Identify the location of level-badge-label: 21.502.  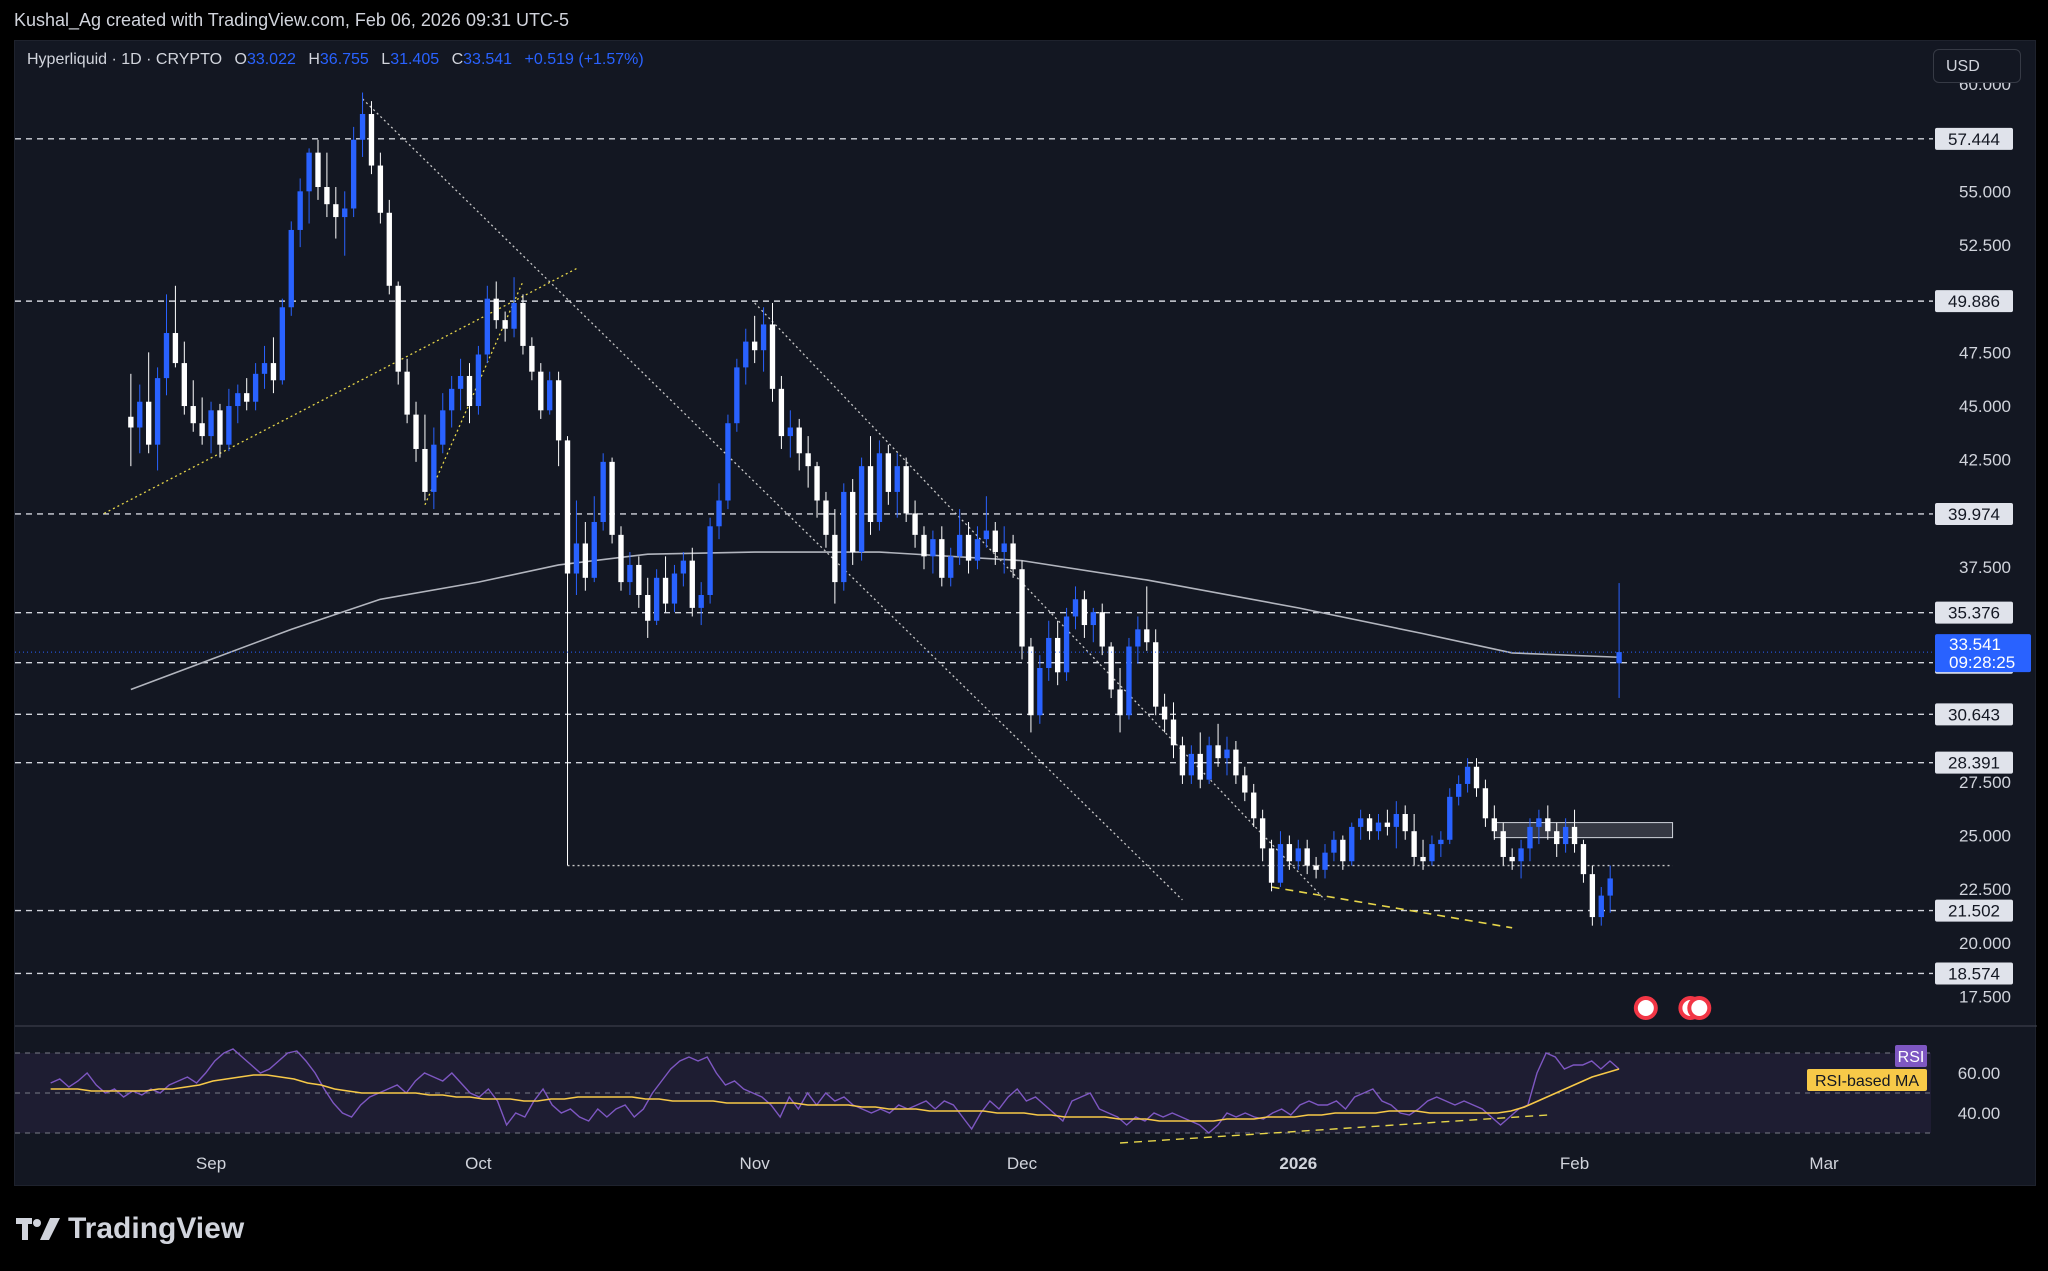
(1974, 911).